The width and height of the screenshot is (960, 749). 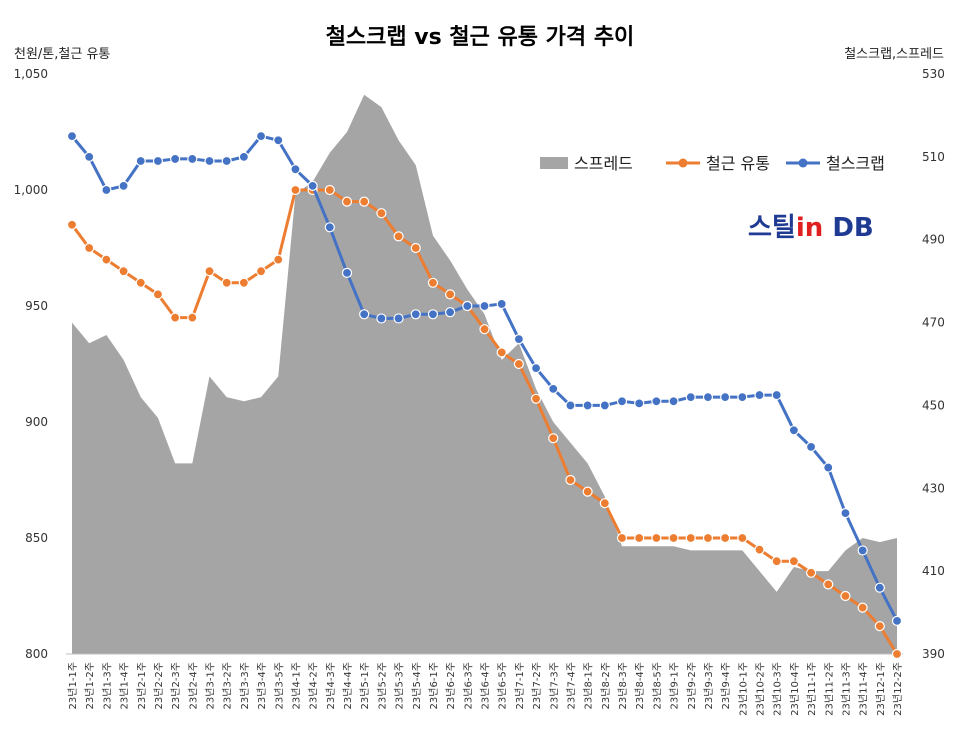 What do you see at coordinates (417, 685) in the screenshot?
I see `x-tick-label: 23년5-4주` at bounding box center [417, 685].